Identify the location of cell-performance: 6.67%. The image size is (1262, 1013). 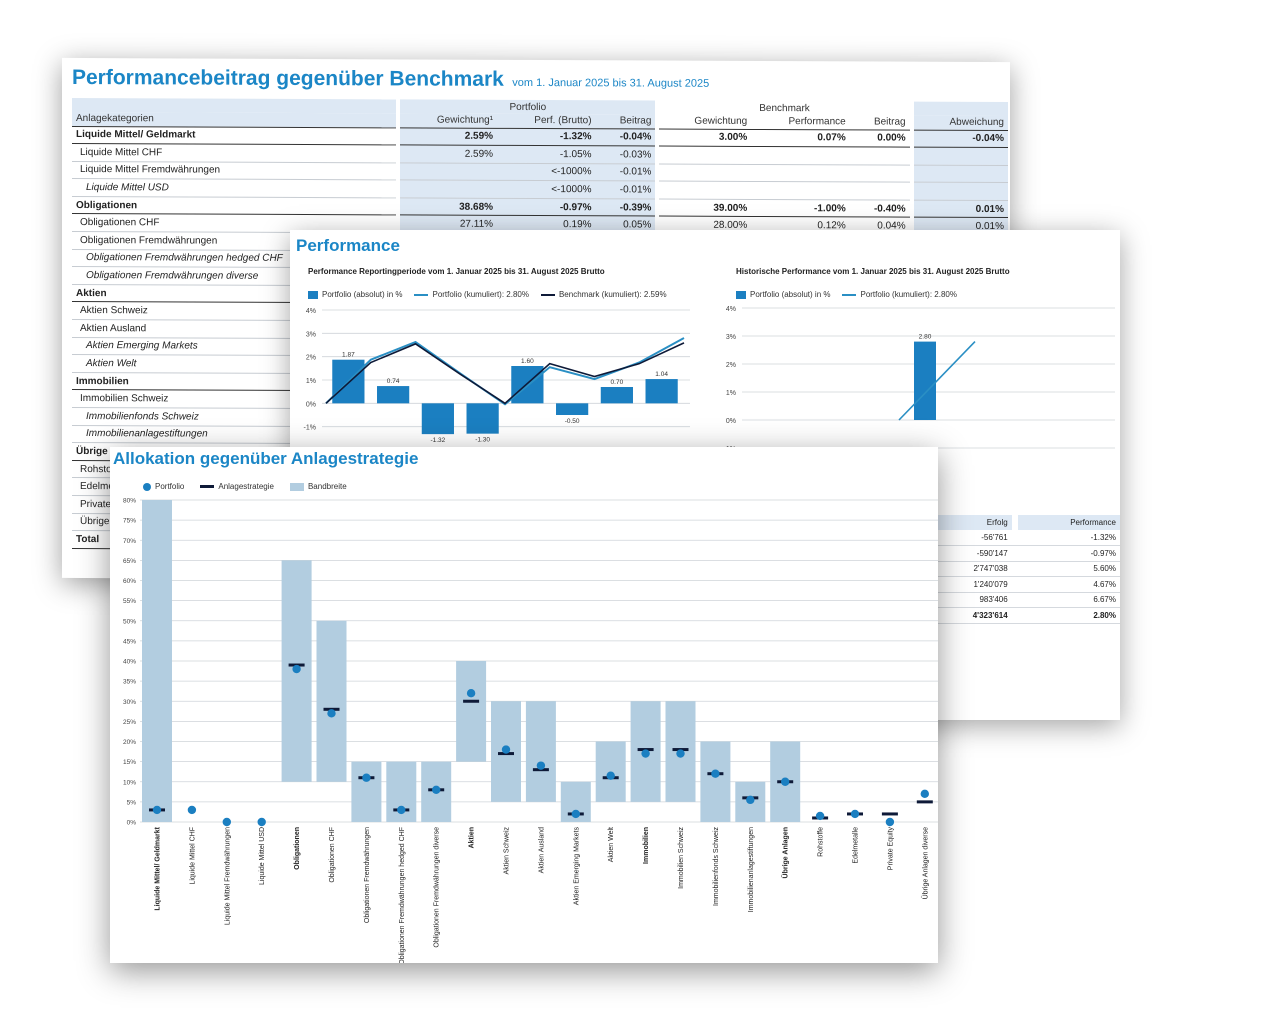
(1068, 600).